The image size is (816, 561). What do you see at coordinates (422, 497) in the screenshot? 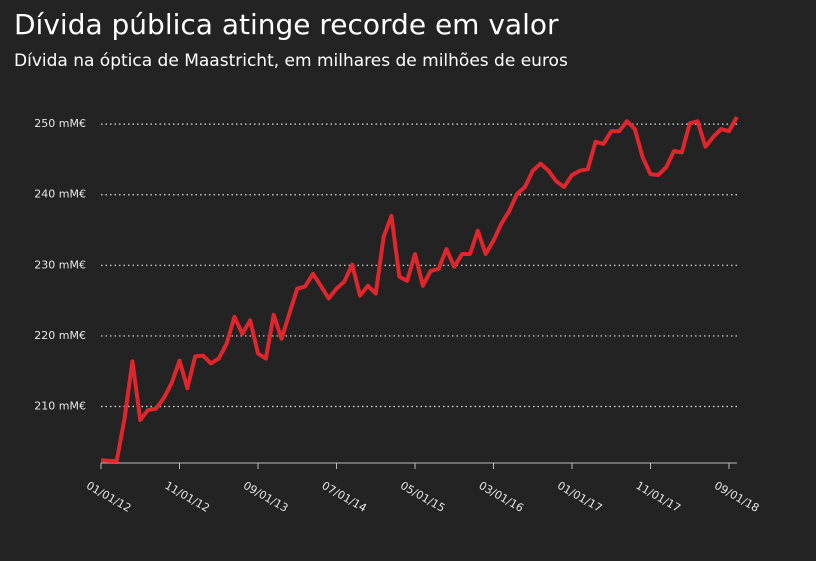
I see `x-tick-label: 05/01/15` at bounding box center [422, 497].